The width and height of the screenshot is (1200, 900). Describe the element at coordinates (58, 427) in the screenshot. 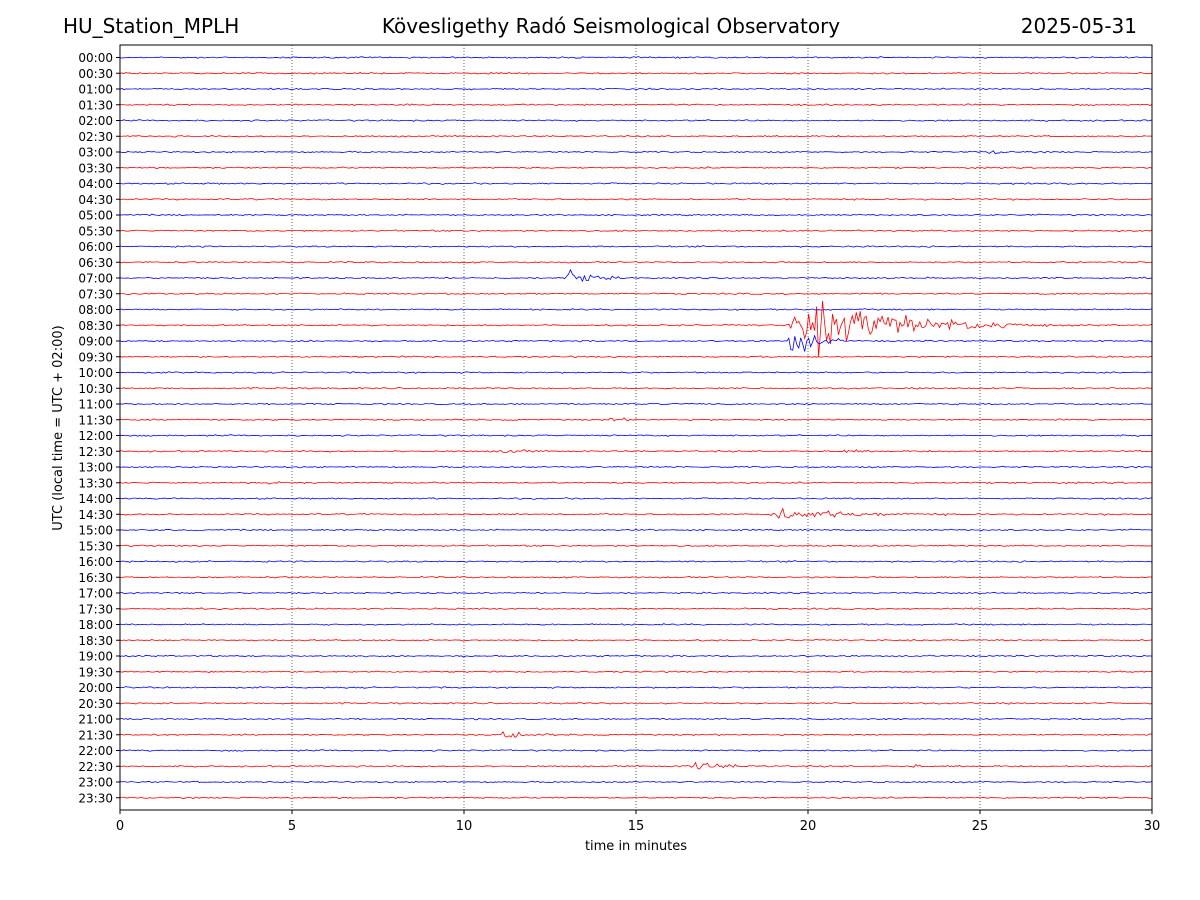

I see `y-axis-label: UTC (local time = UTC + 02:00)` at that location.